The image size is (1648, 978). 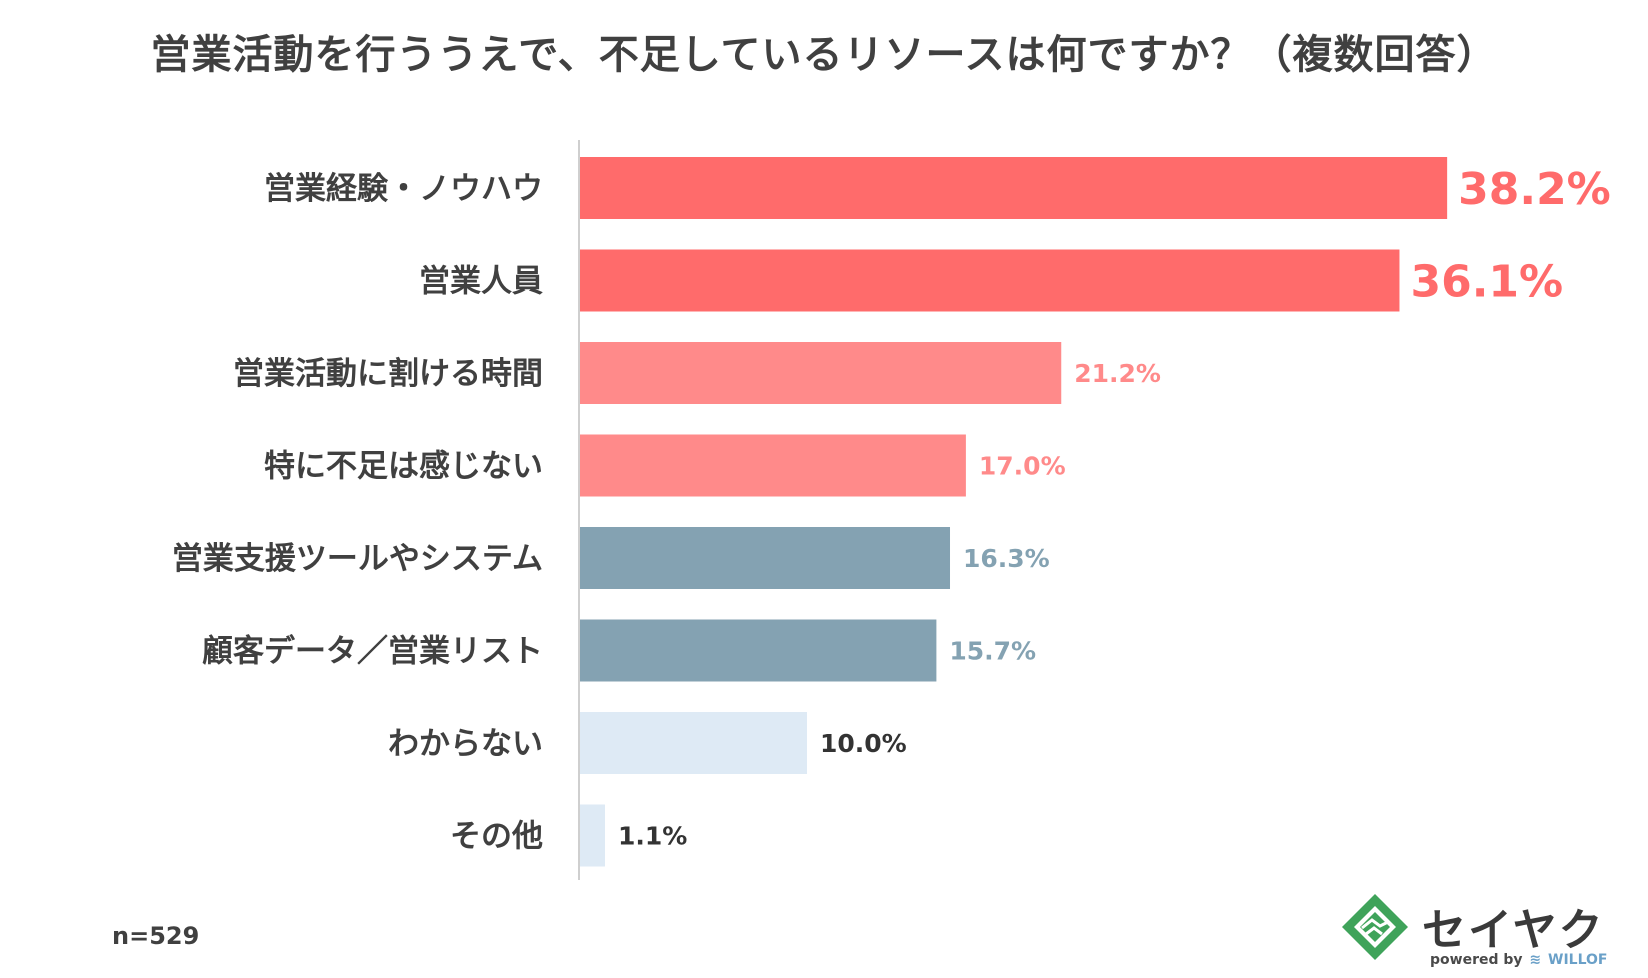 What do you see at coordinates (1006, 558) in the screenshot?
I see `value-label: 16.3%` at bounding box center [1006, 558].